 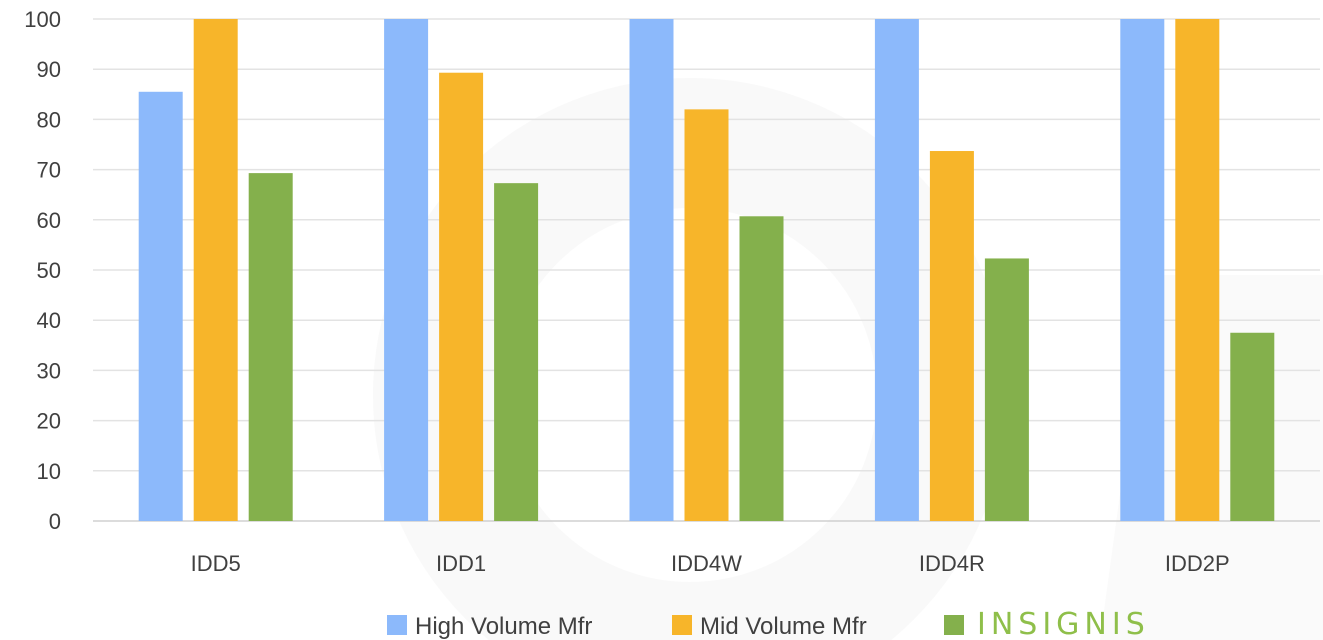 What do you see at coordinates (503, 626) in the screenshot?
I see `legend-label: High Volume Mfr` at bounding box center [503, 626].